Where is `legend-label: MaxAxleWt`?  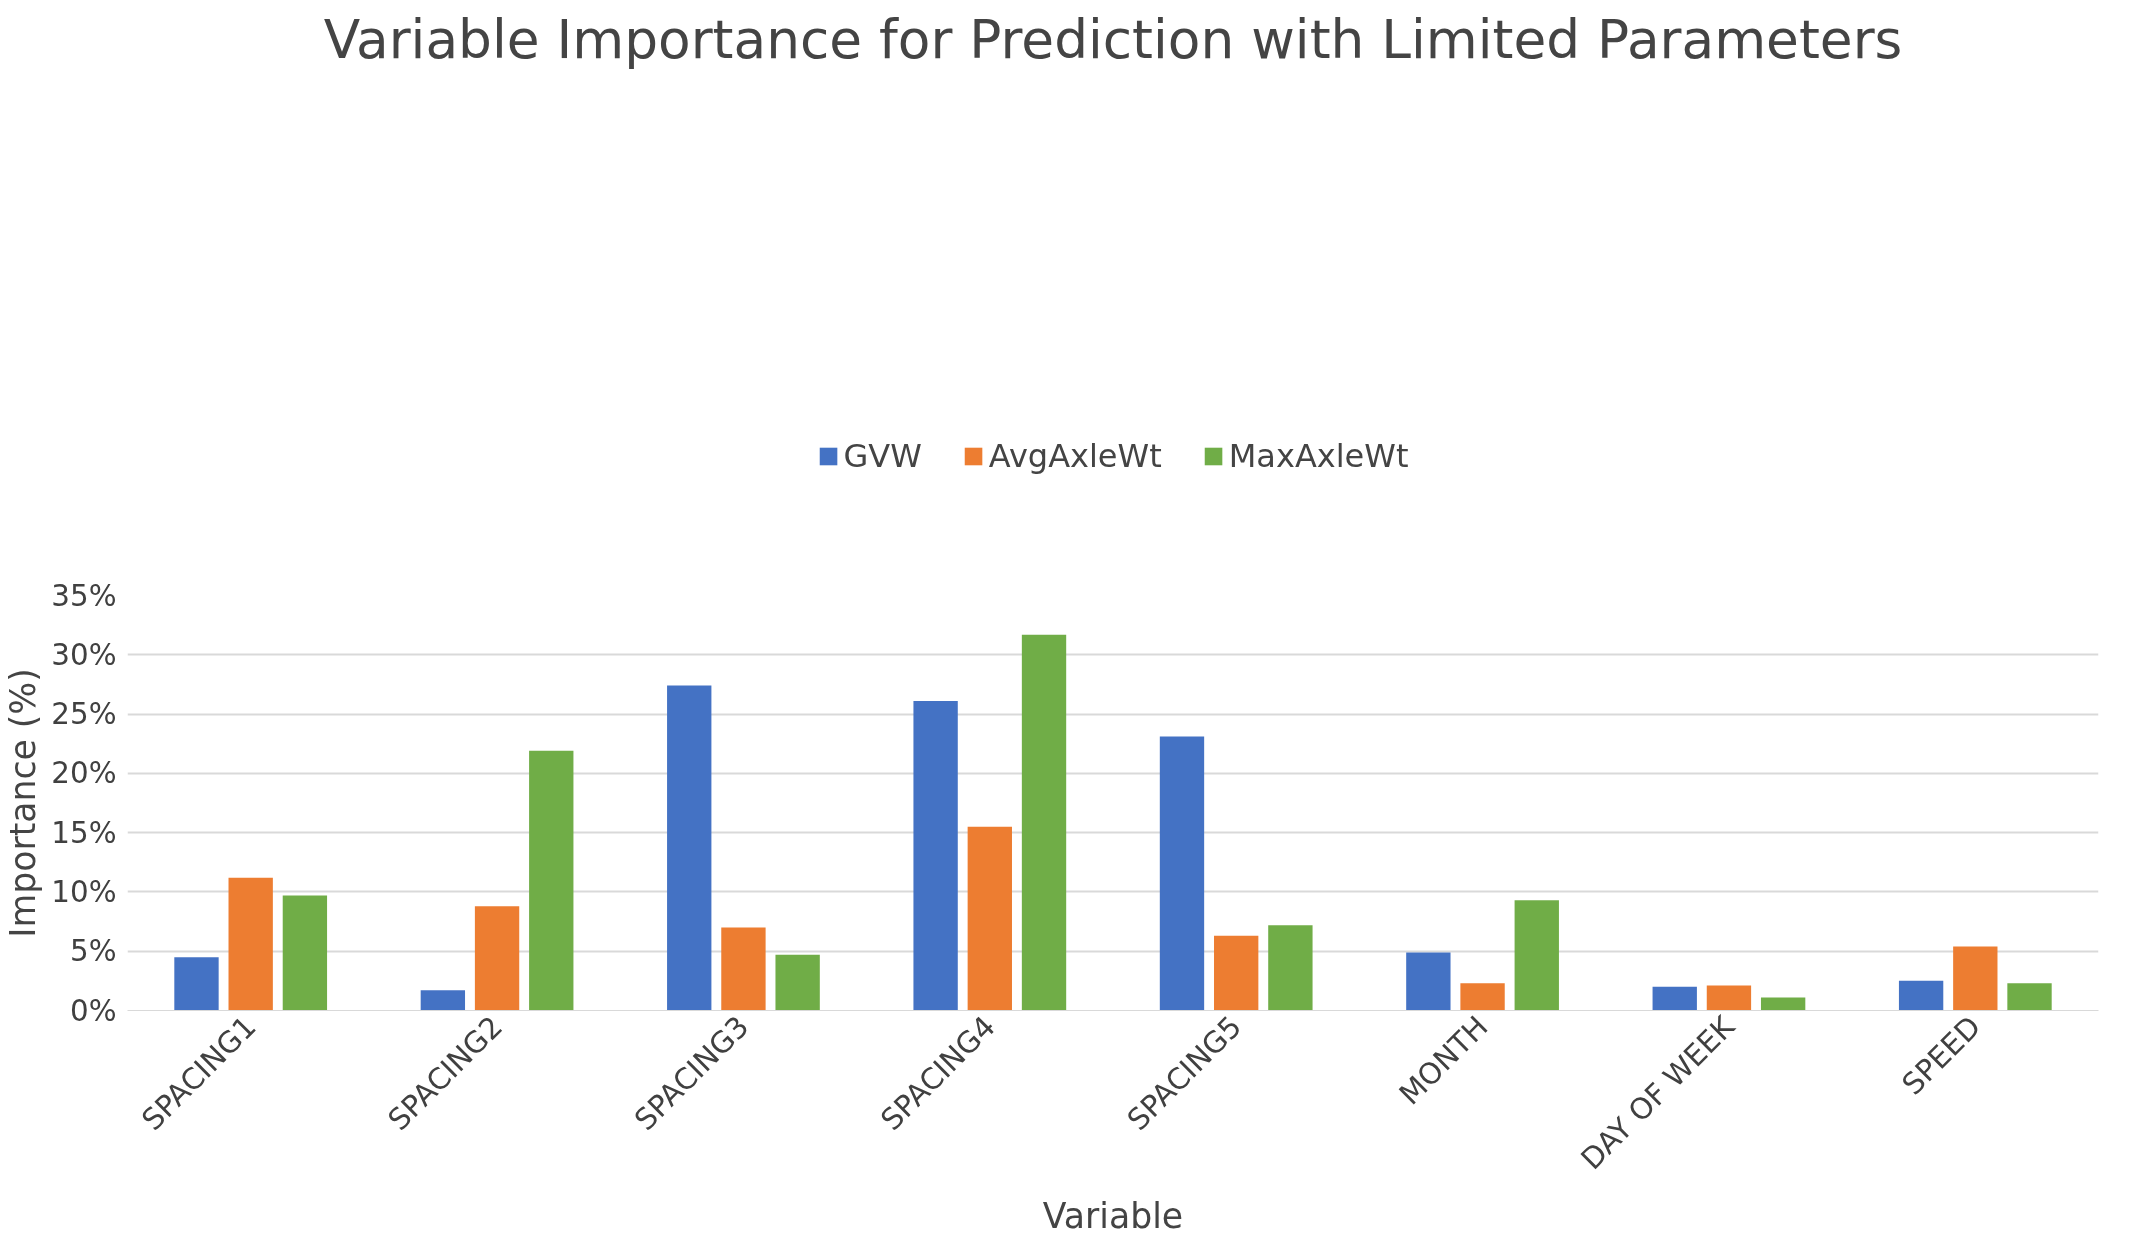
legend-label: MaxAxleWt is located at coordinates (1318, 455).